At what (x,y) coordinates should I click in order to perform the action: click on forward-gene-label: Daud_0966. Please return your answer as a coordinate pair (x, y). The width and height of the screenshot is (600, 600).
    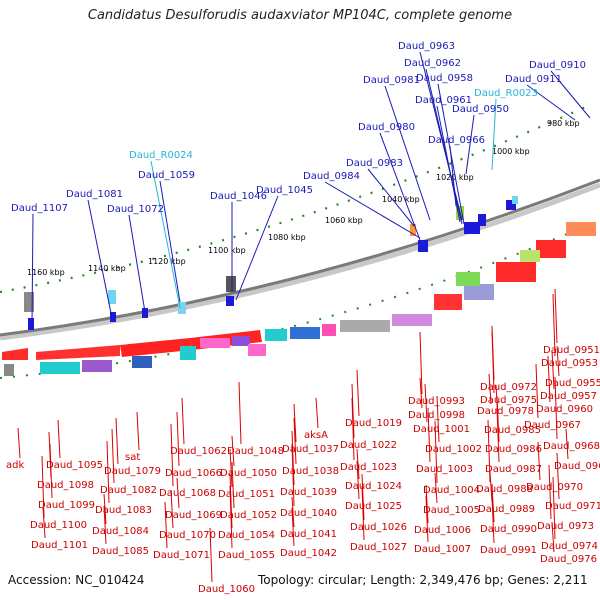
    Looking at the image, I should click on (456, 140).